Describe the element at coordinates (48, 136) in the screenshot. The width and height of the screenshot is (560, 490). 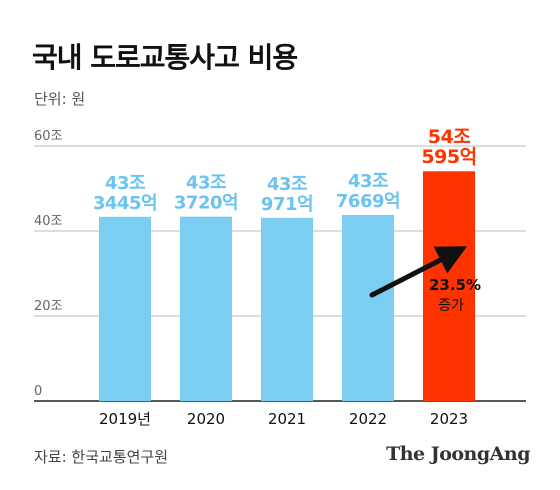
I see `y-tick-label: 60조` at that location.